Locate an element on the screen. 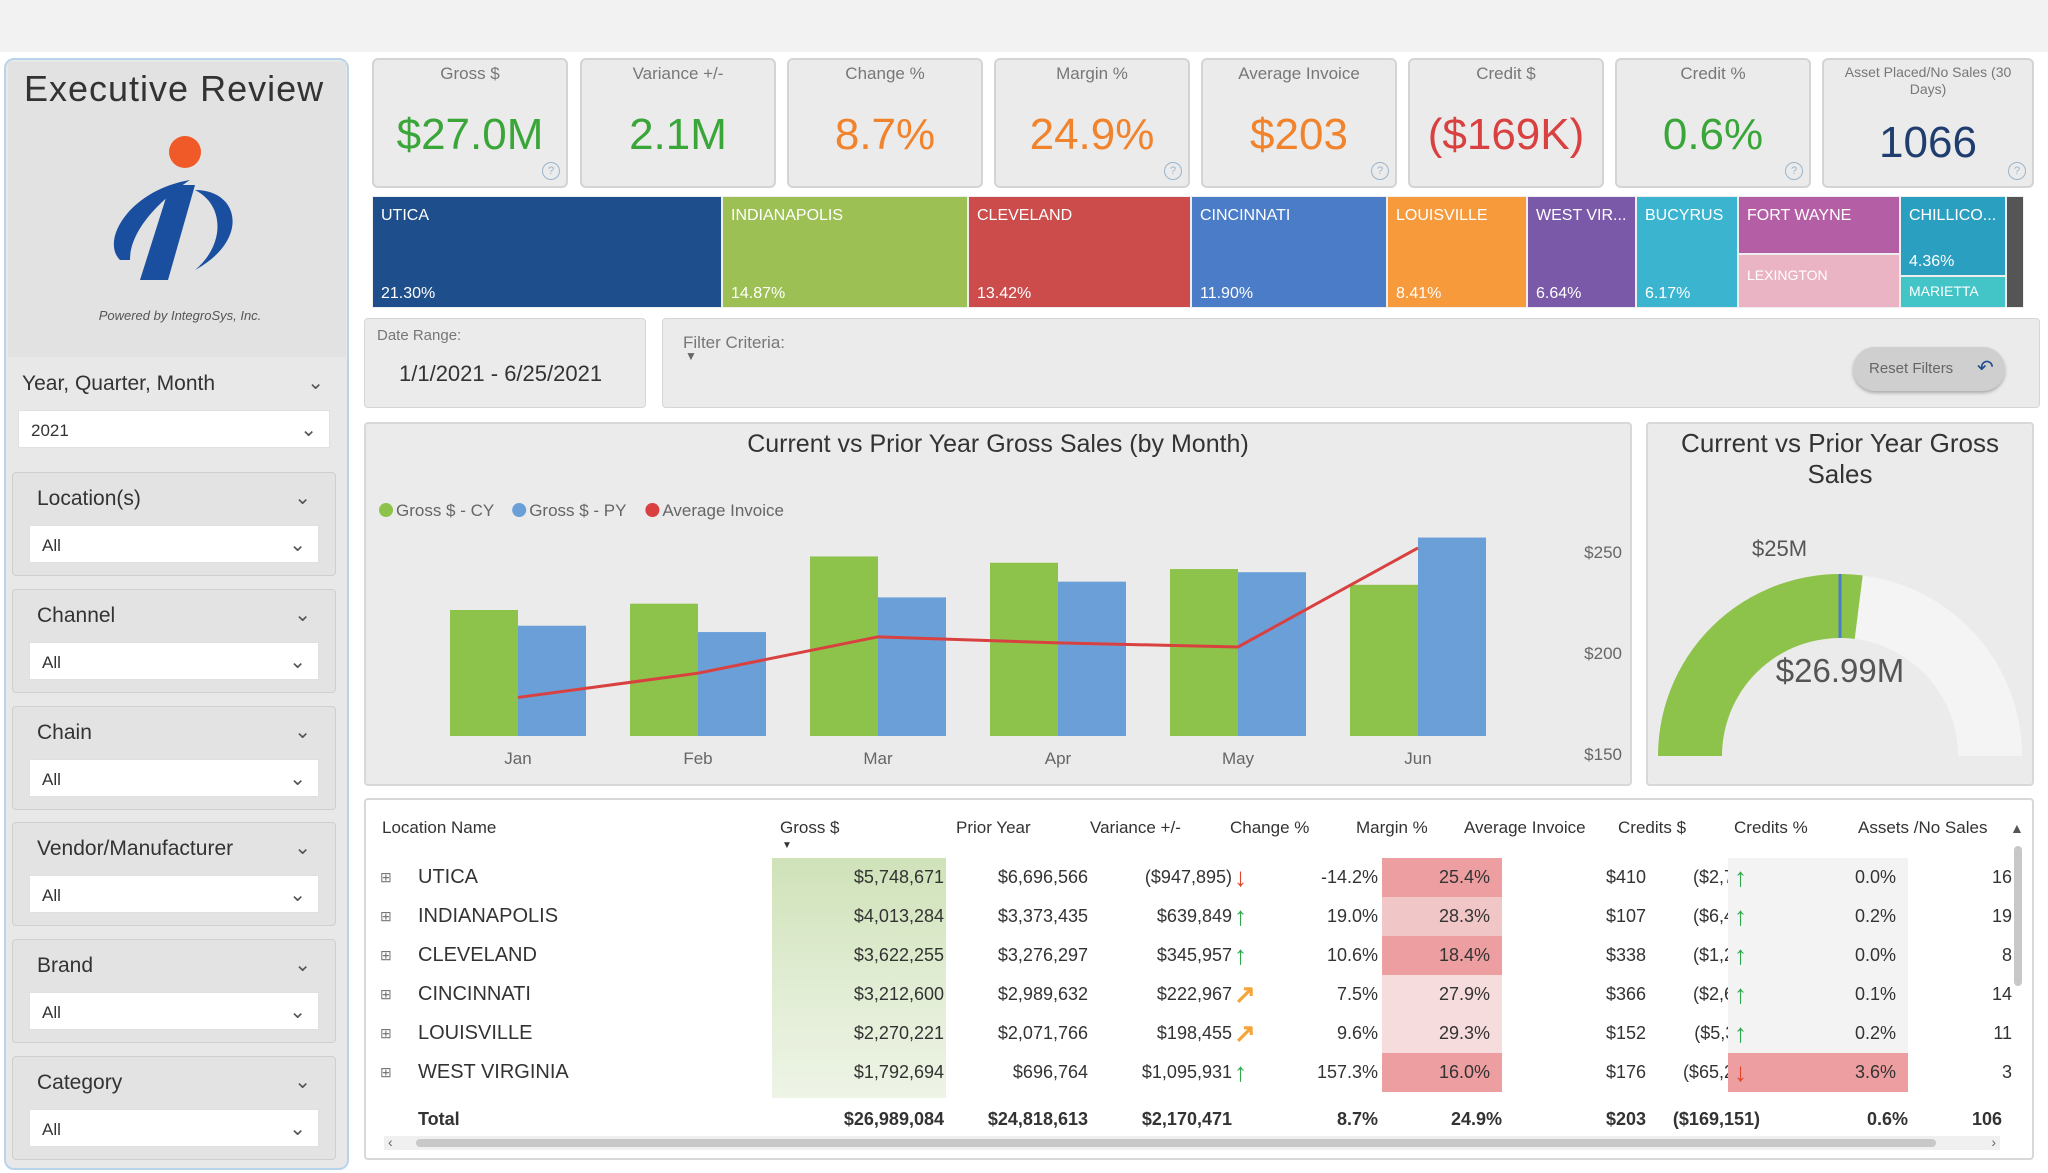 This screenshot has width=2048, height=1173. treemap-tile-west-virginia: WEST VIR... 6.64% is located at coordinates (1581, 252).